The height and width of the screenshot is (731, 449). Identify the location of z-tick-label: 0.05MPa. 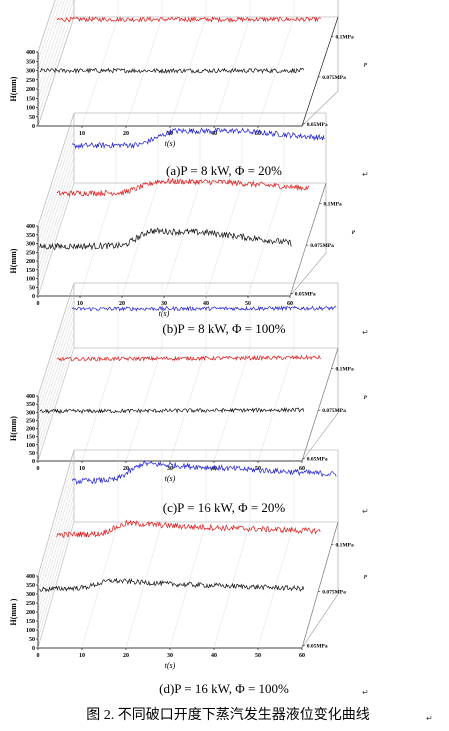
(317, 125).